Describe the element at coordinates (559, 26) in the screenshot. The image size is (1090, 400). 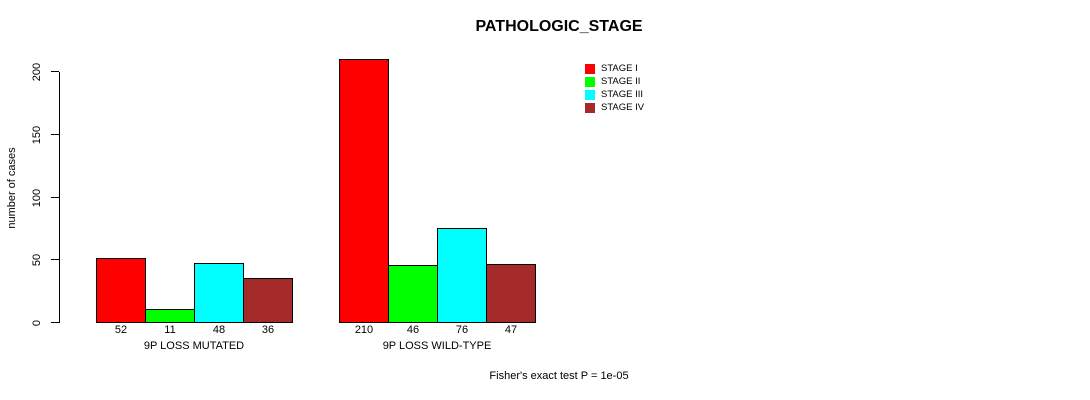
I see `chart-title: PATHOLOGIC_STAGE` at that location.